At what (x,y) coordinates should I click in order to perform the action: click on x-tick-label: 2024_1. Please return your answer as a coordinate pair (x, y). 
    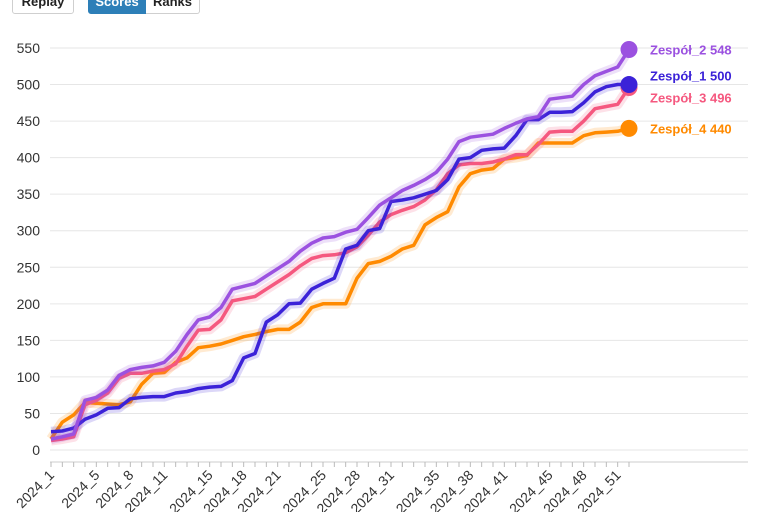
    Looking at the image, I should click on (35, 489).